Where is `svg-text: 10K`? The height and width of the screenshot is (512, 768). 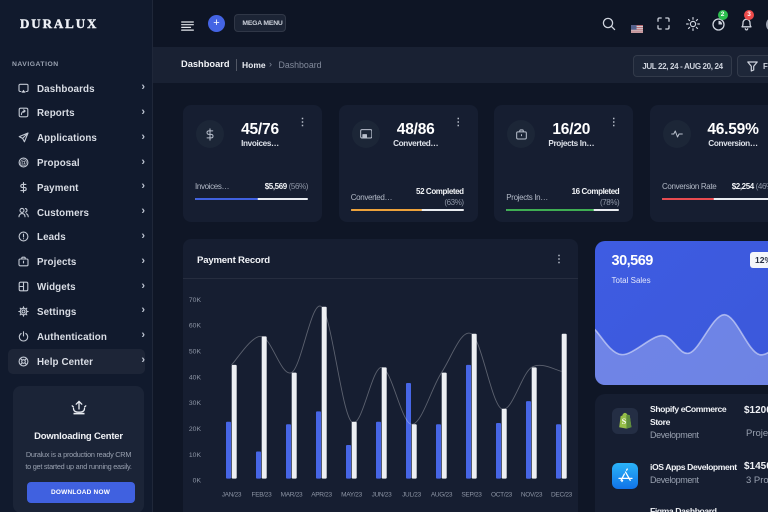
svg-text: 10K is located at coordinates (195, 455).